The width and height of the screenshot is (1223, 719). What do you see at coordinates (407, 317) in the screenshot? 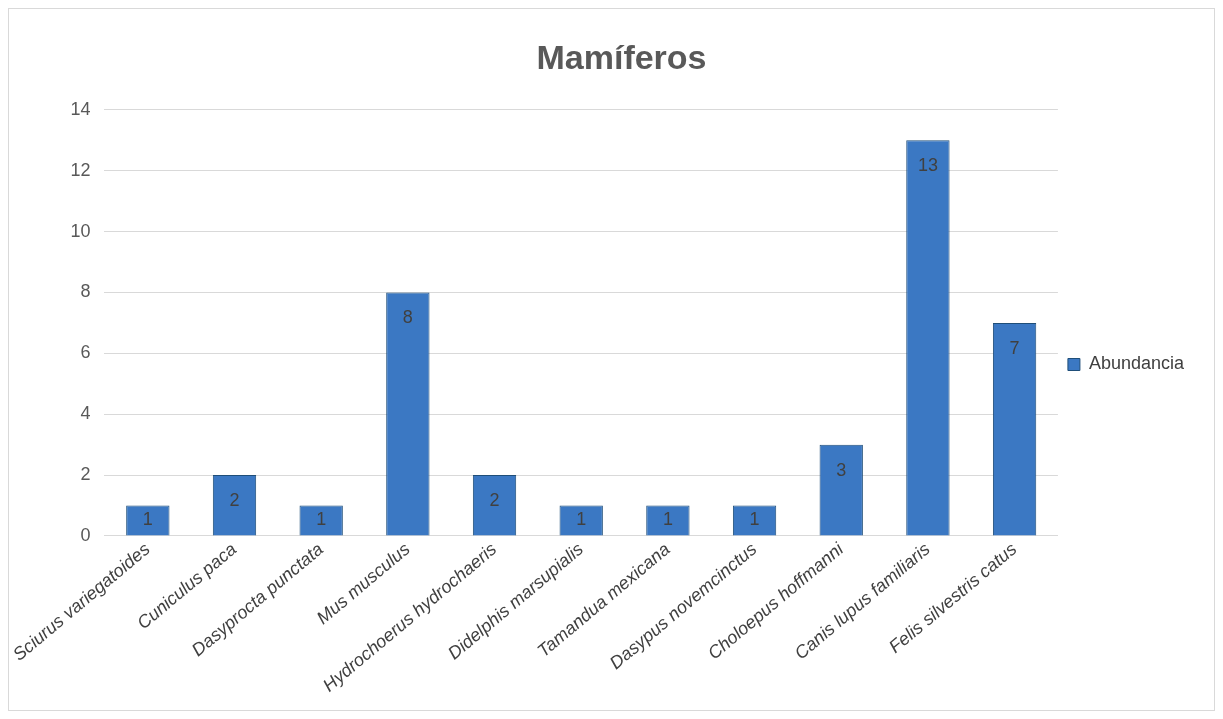
I see `data-label: 8` at bounding box center [407, 317].